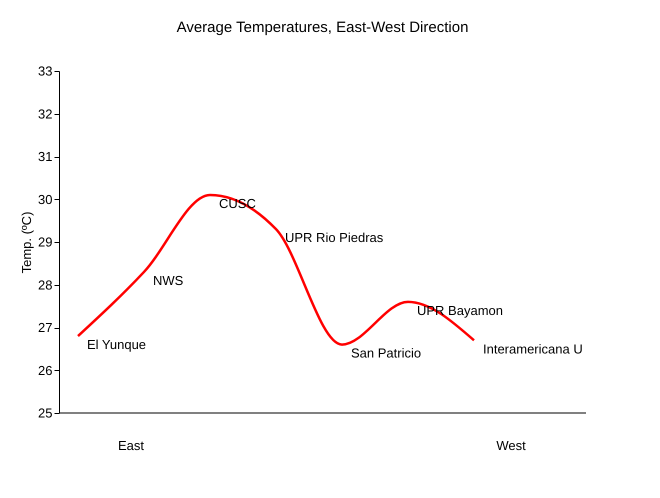 This screenshot has width=660, height=498. Describe the element at coordinates (386, 353) in the screenshot. I see `annotation: San Patricio` at that location.